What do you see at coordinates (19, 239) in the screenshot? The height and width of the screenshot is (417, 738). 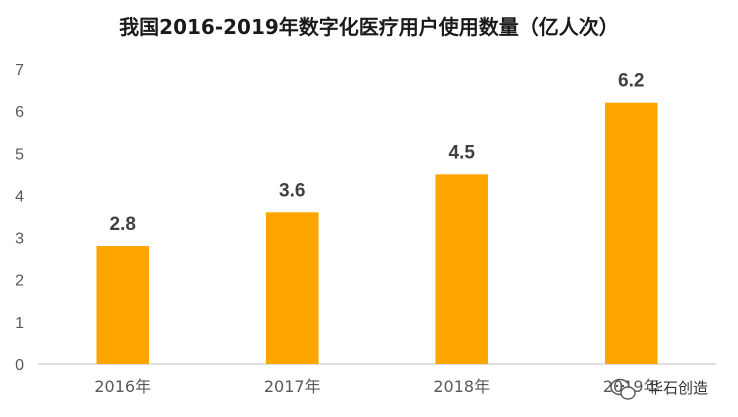 I see `y-tick-label: 3` at bounding box center [19, 239].